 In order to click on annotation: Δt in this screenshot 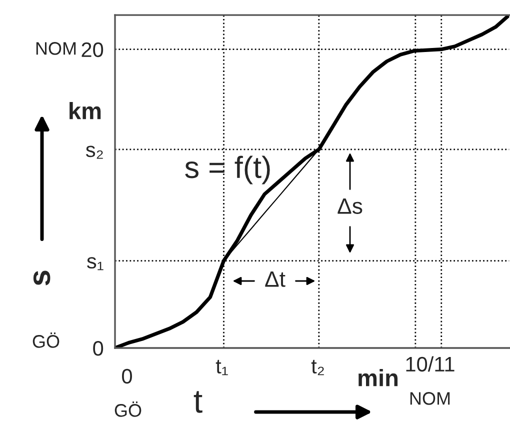, I will do `click(275, 279)`.